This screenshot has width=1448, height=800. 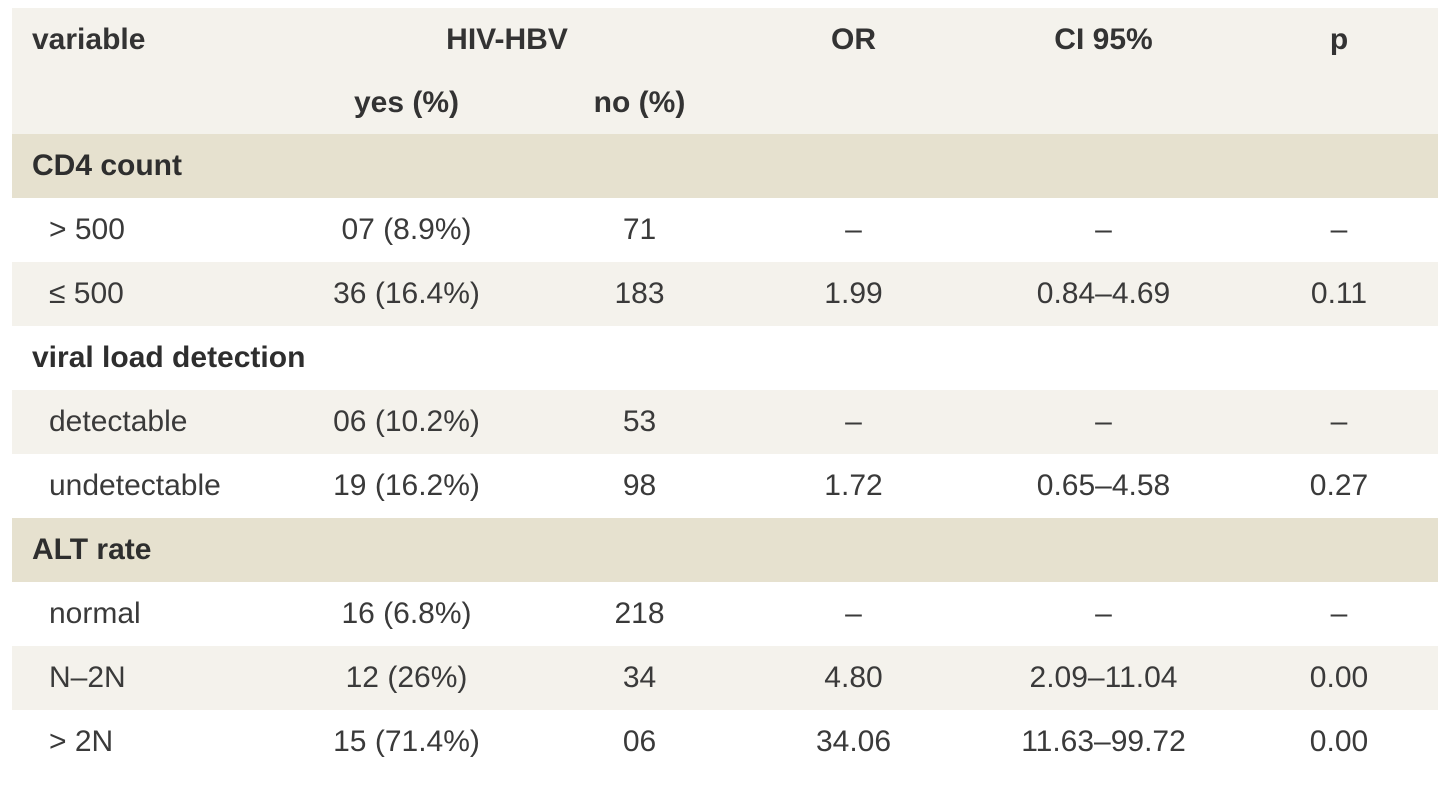 I want to click on header-yes: yes (%), so click(x=406, y=103).